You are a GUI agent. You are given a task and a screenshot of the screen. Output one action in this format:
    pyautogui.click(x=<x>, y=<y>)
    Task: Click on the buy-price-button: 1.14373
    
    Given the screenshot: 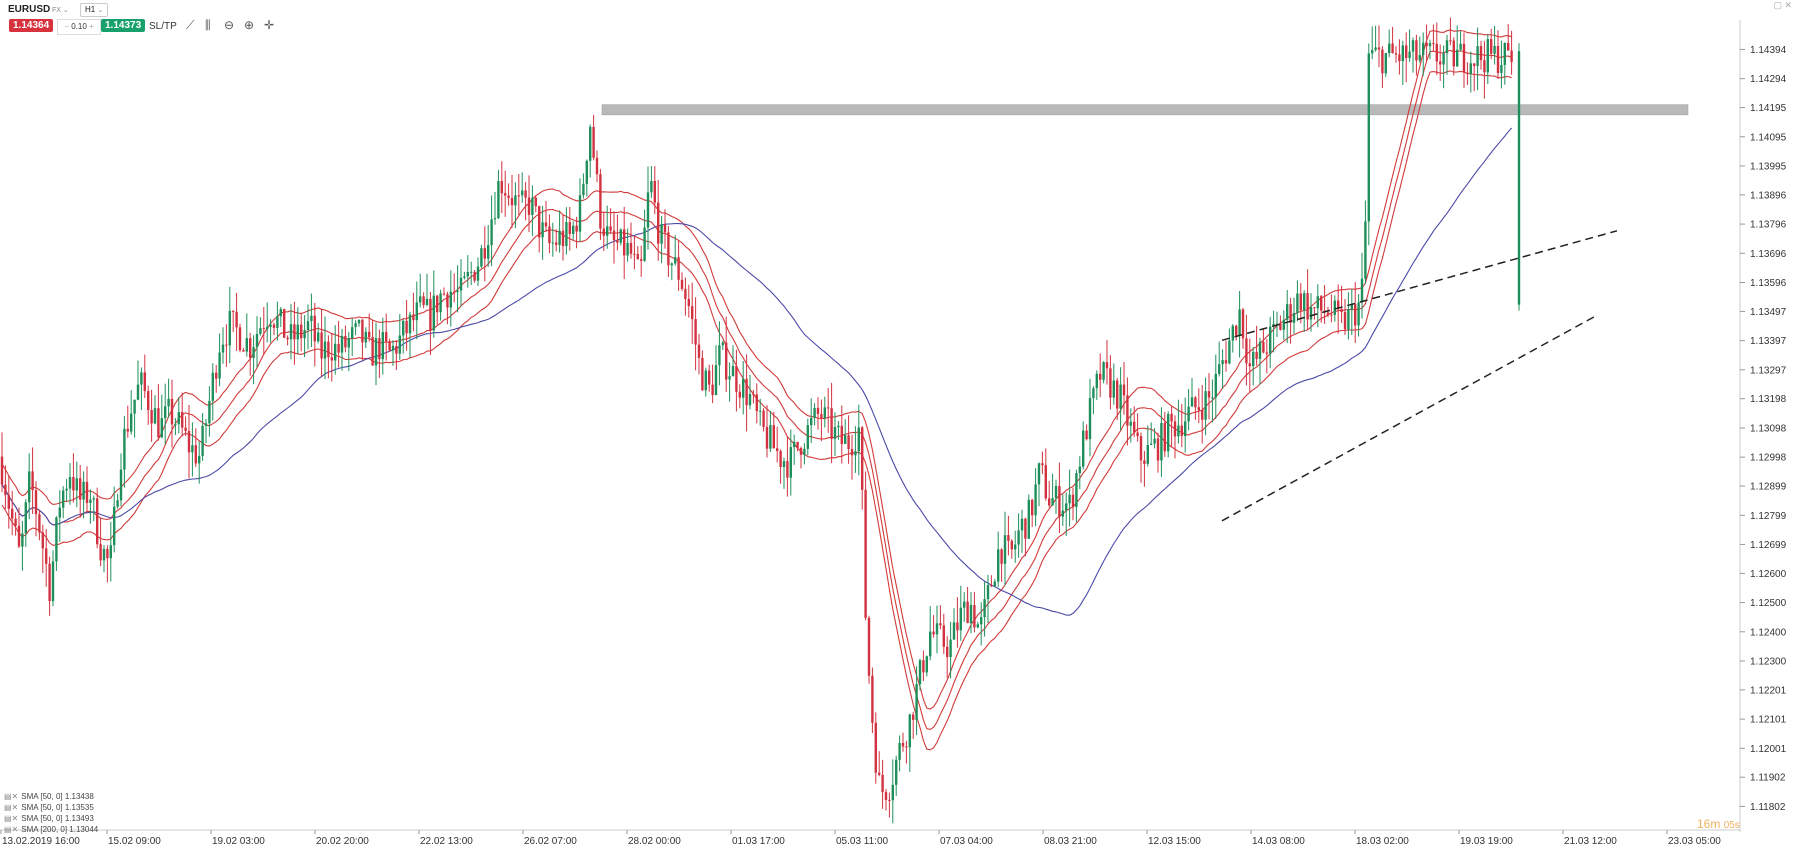 What is the action you would take?
    pyautogui.click(x=123, y=25)
    